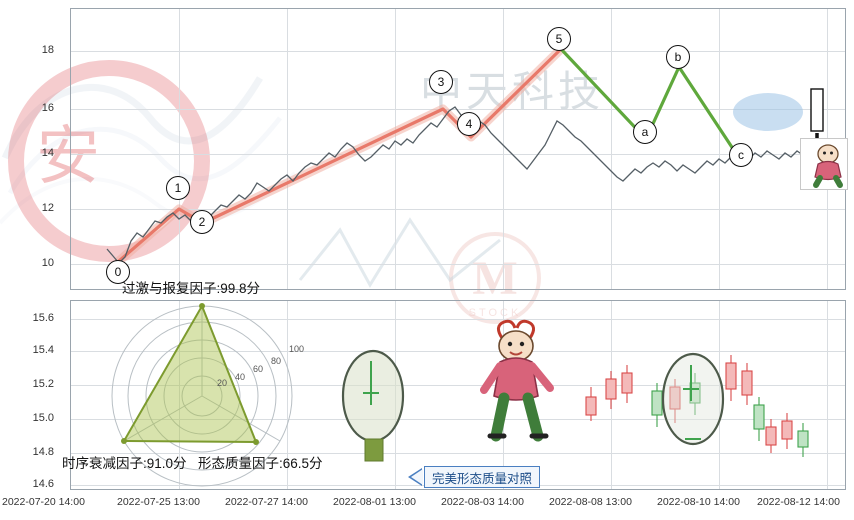 This screenshot has width=854, height=520. What do you see at coordinates (202, 222) in the screenshot?
I see `wave-label-2: 2` at bounding box center [202, 222].